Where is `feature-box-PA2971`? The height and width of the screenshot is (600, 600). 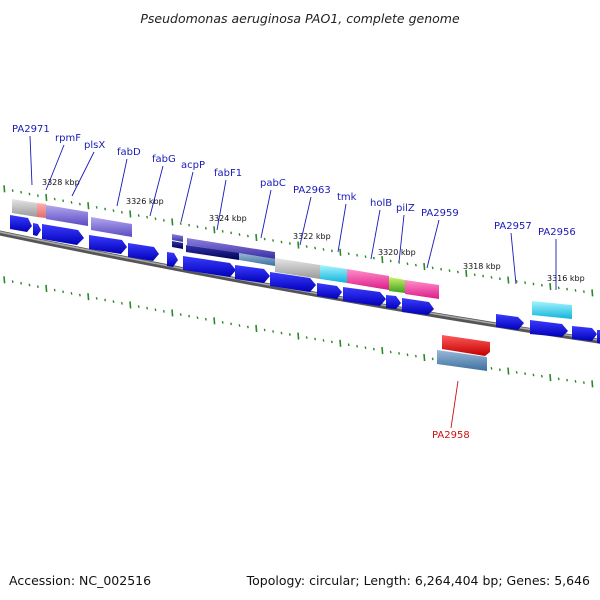 feature-box-PA2971 is located at coordinates (24, 208).